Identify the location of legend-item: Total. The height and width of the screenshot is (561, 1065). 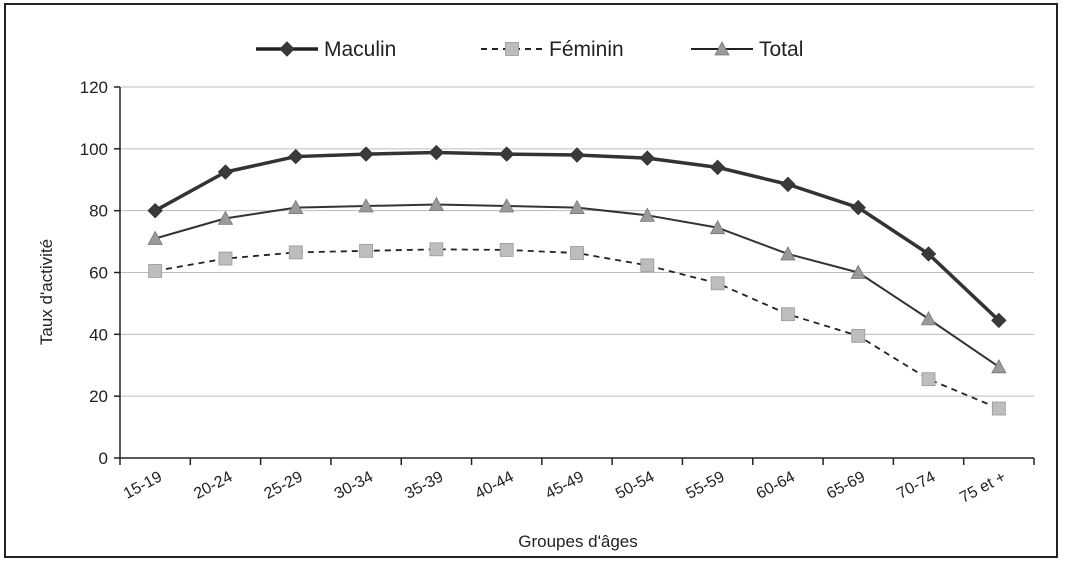
(747, 49).